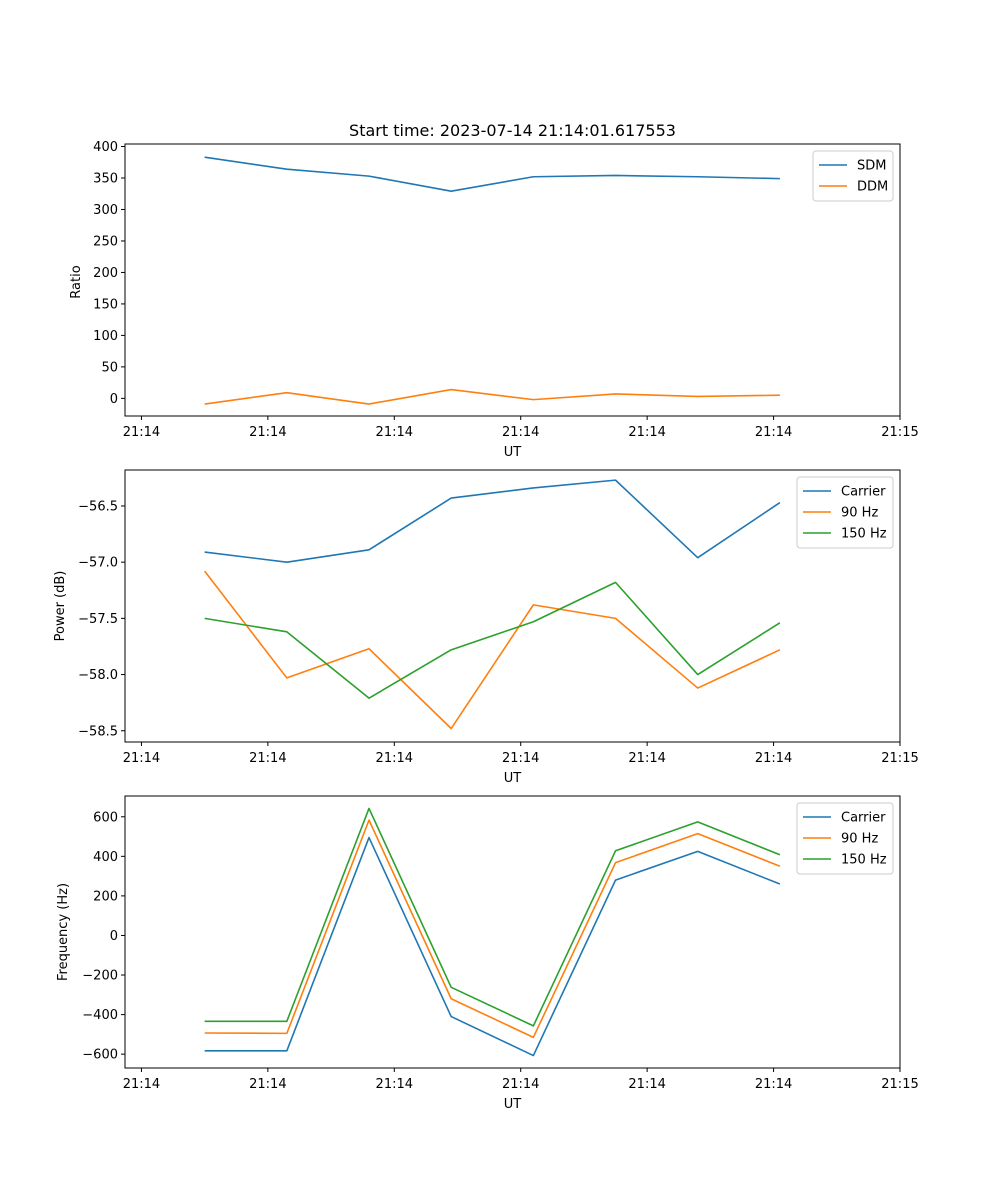  Describe the element at coordinates (63, 932) in the screenshot. I see `frequency-y-axis-label: Frequency (Hz)` at that location.